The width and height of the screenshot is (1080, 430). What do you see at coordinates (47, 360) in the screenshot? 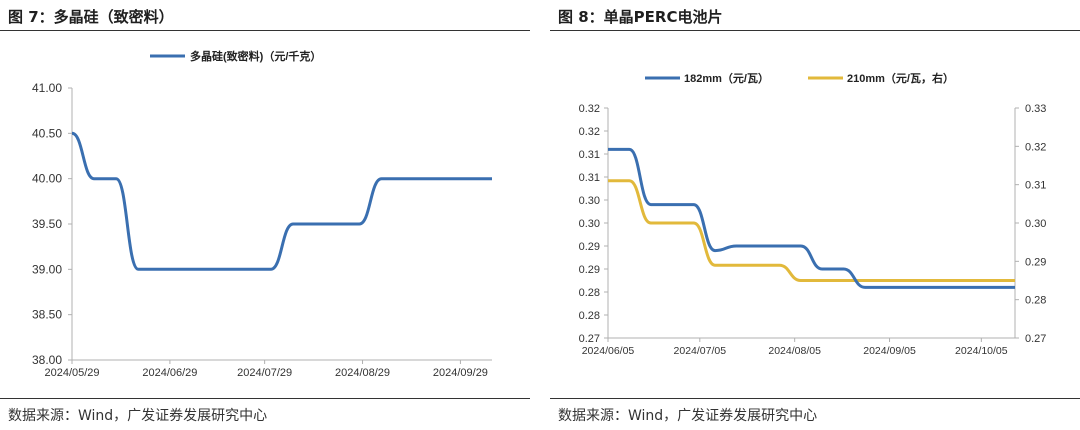
I see `y-tick-label: 38.00` at bounding box center [47, 360].